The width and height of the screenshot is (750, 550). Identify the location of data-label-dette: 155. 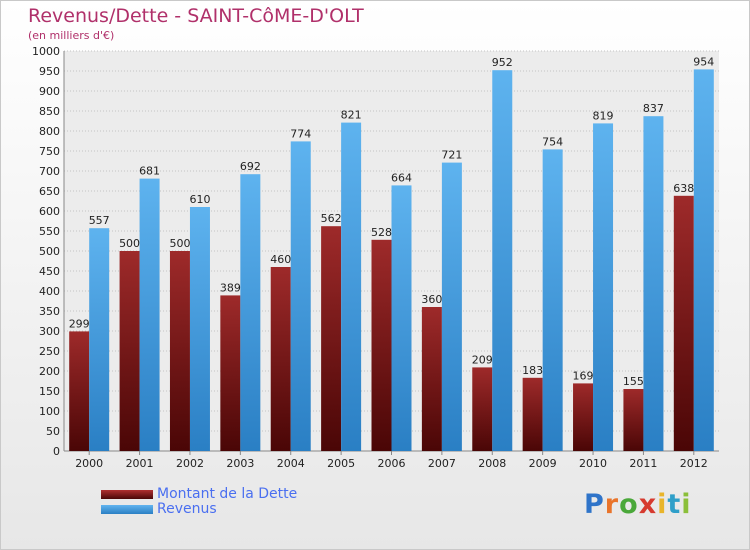
(633, 381).